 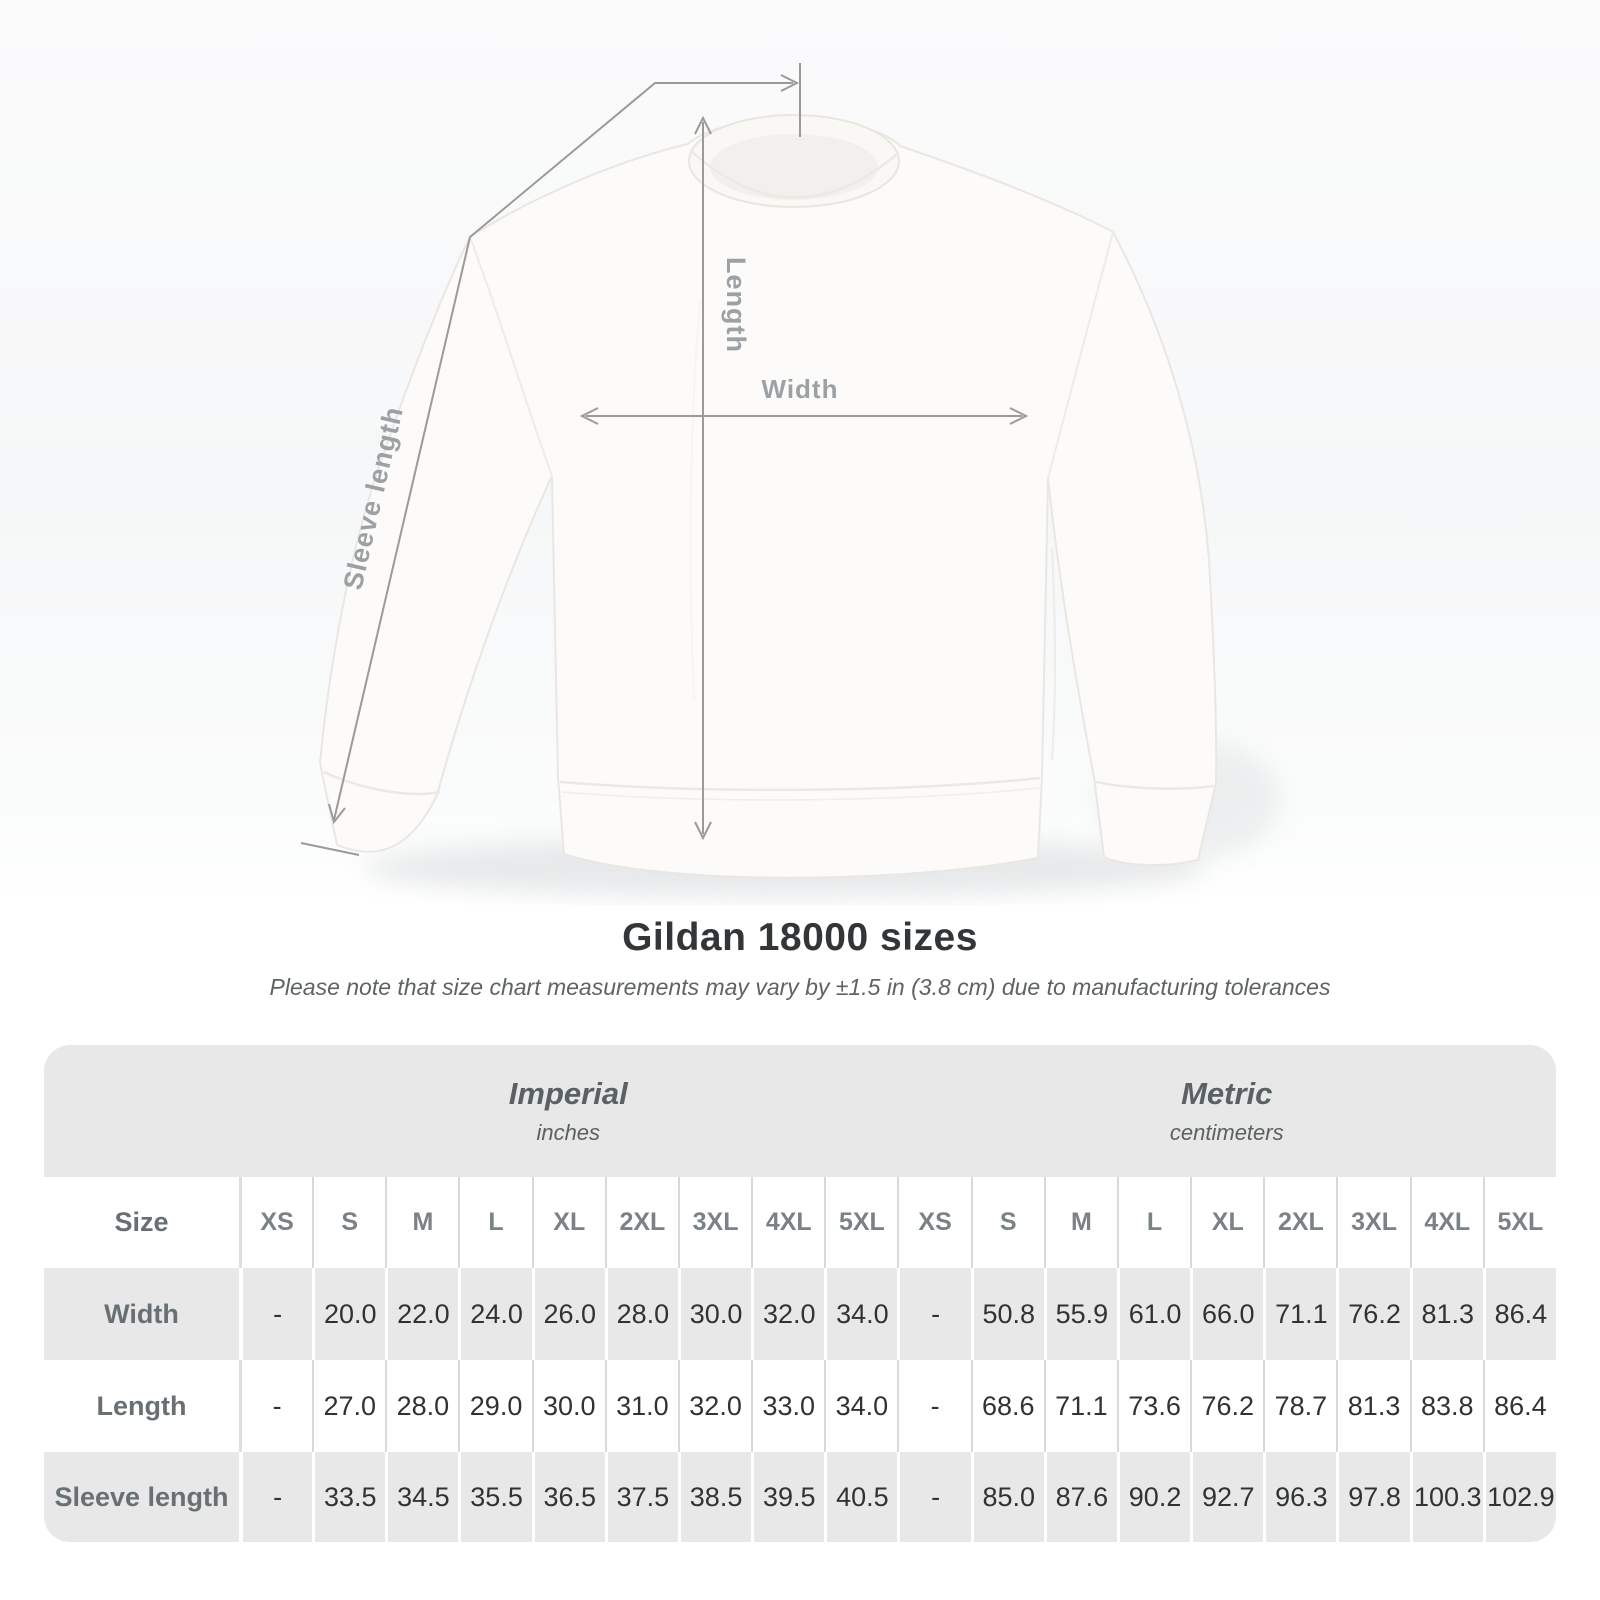 I want to click on metric-value: 96.3, so click(x=1299, y=1497).